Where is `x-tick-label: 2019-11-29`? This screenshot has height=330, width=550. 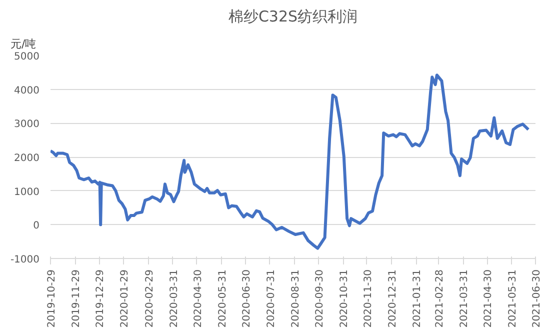 x-tick-label: 2019-11-29 is located at coordinates (76, 298).